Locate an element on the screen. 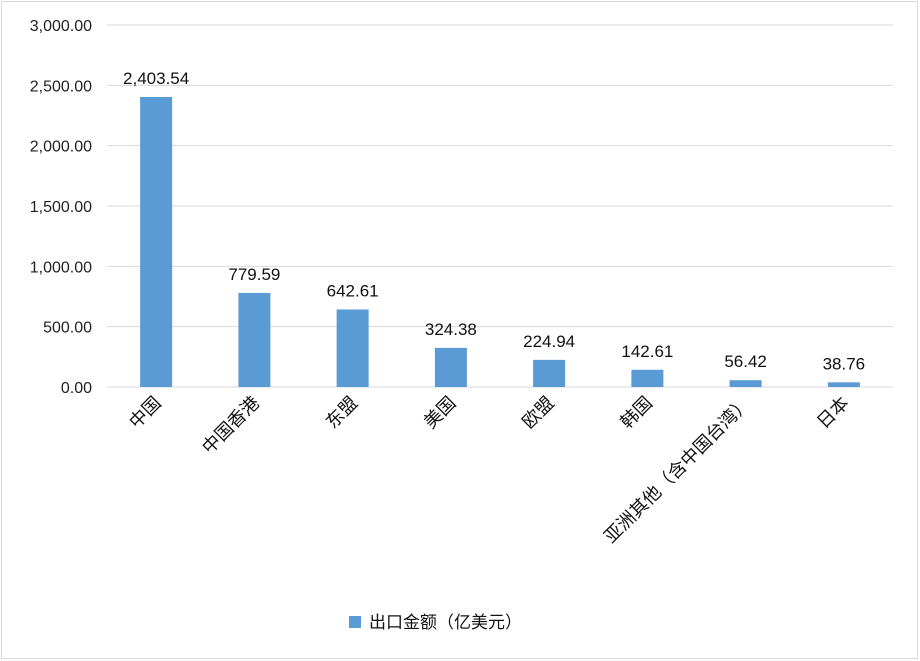 The image size is (920, 661). data-label: 324.38 is located at coordinates (451, 329).